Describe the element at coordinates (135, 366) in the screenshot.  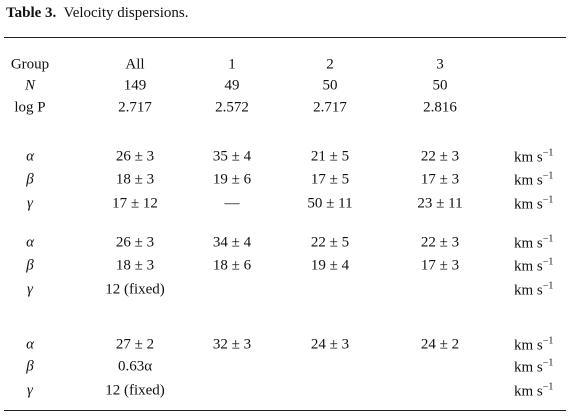
I see `value-cell: 0.63α` at that location.